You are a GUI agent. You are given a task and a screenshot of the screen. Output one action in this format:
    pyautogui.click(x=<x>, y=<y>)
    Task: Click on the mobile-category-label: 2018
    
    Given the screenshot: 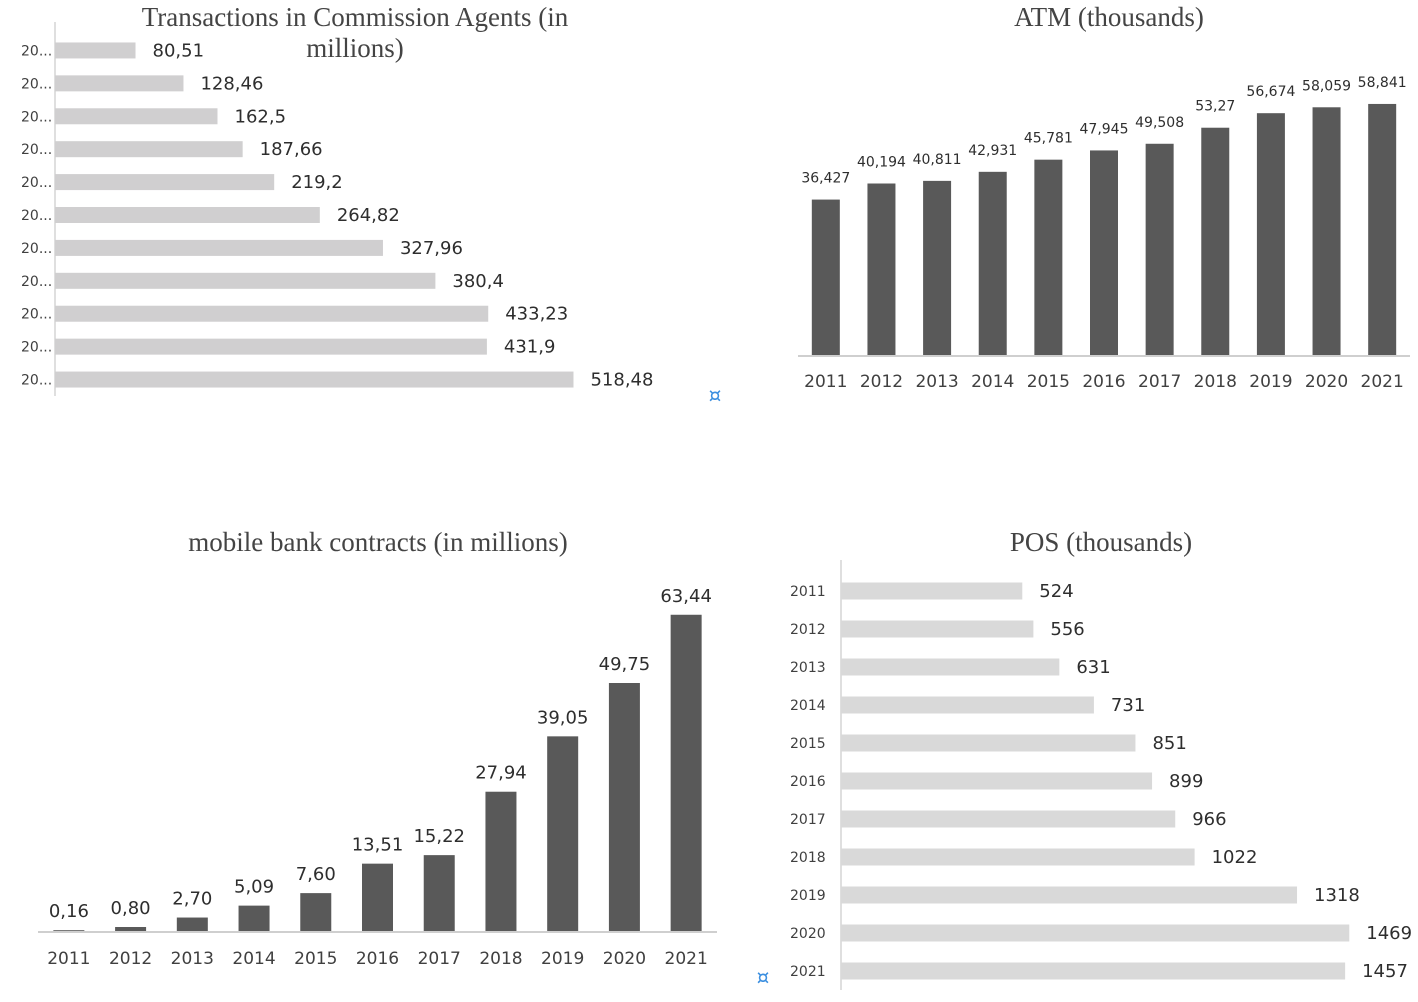 What is the action you would take?
    pyautogui.click(x=500, y=959)
    